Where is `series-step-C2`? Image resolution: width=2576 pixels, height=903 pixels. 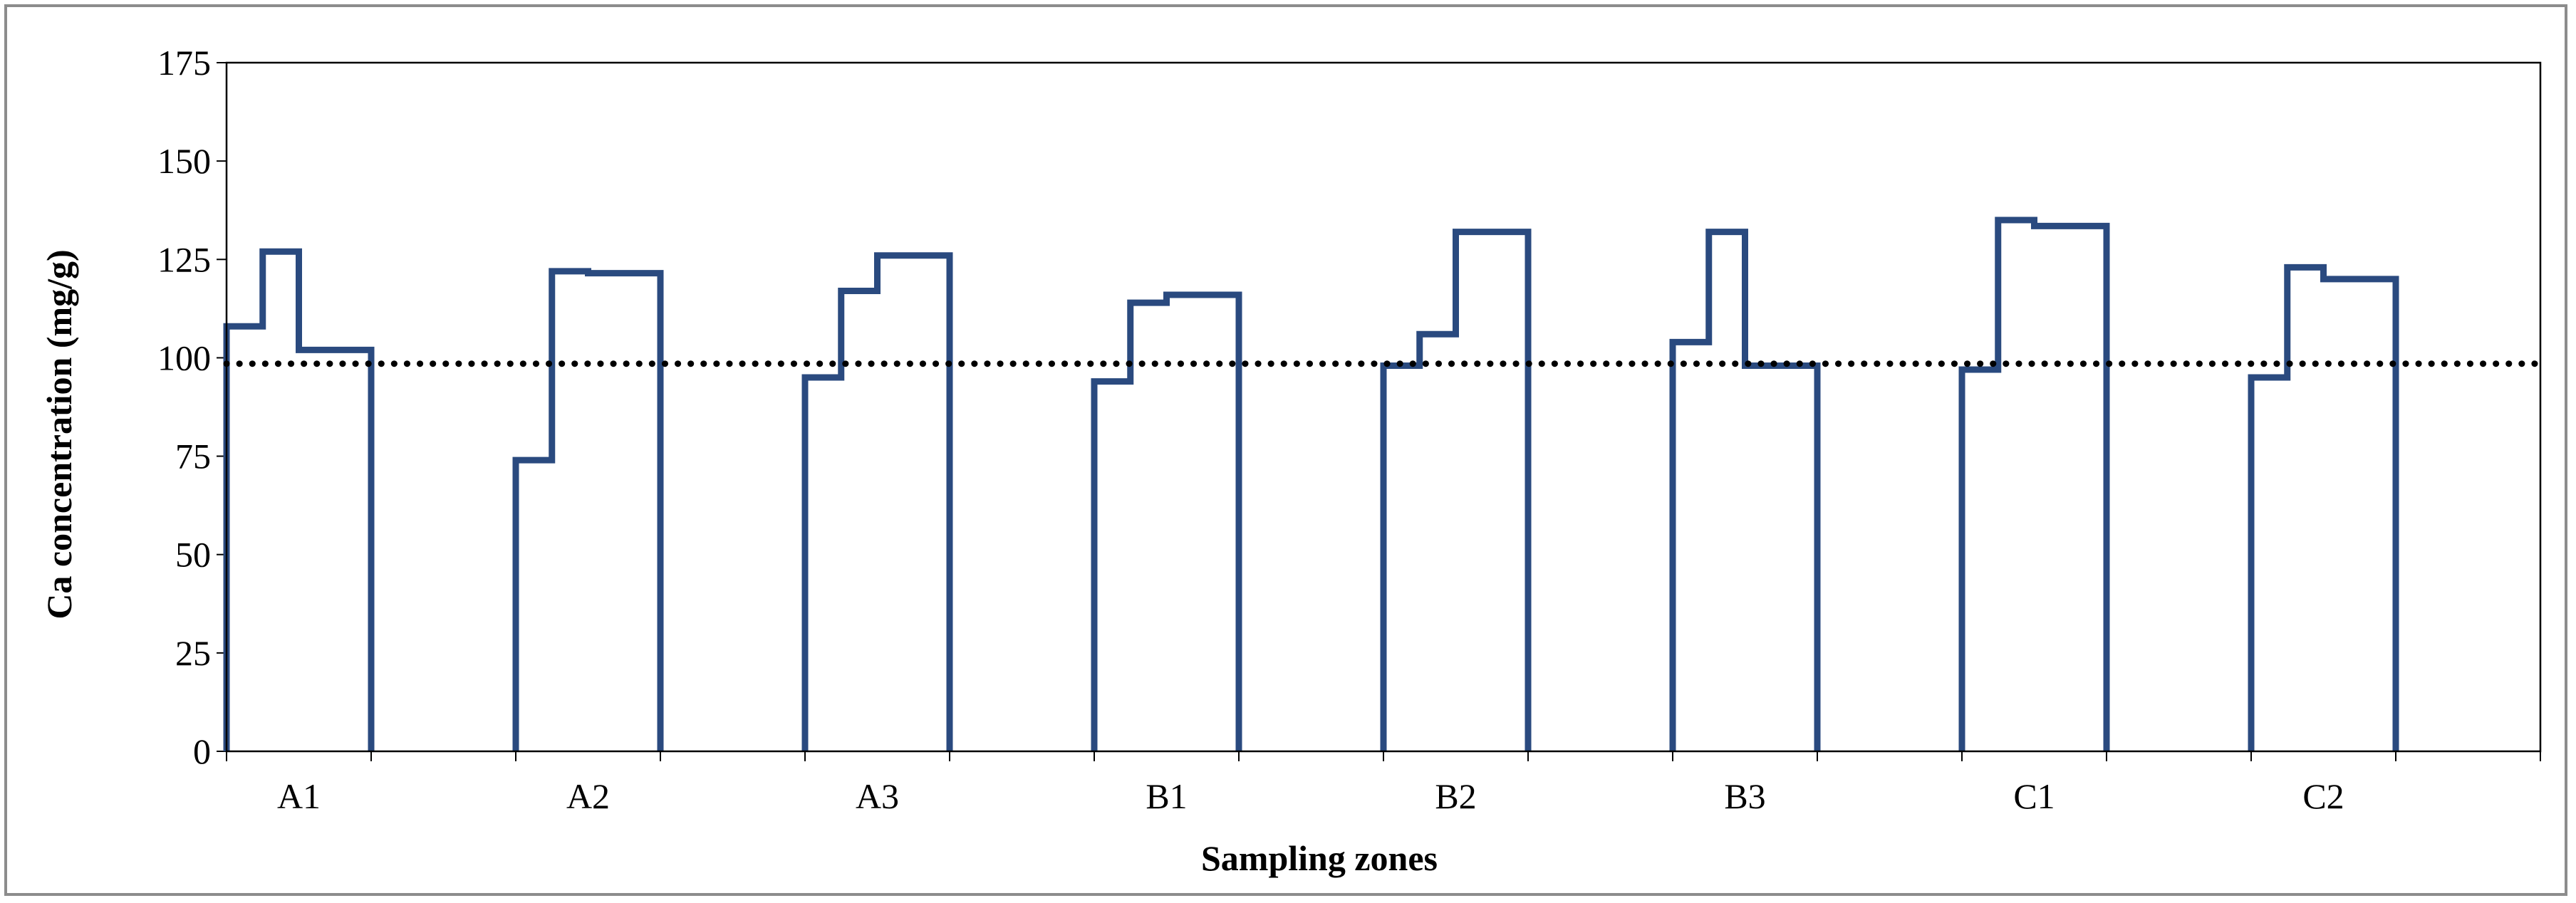 series-step-C2 is located at coordinates (2323, 507).